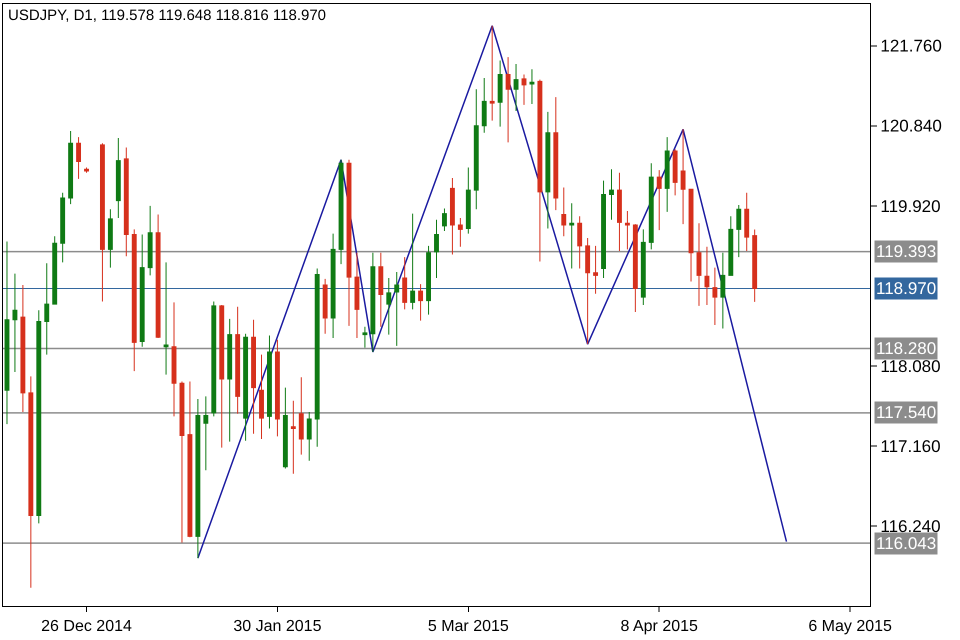 Image resolution: width=960 pixels, height=640 pixels. What do you see at coordinates (911, 46) in the screenshot?
I see `y-tick-label: 121.760` at bounding box center [911, 46].